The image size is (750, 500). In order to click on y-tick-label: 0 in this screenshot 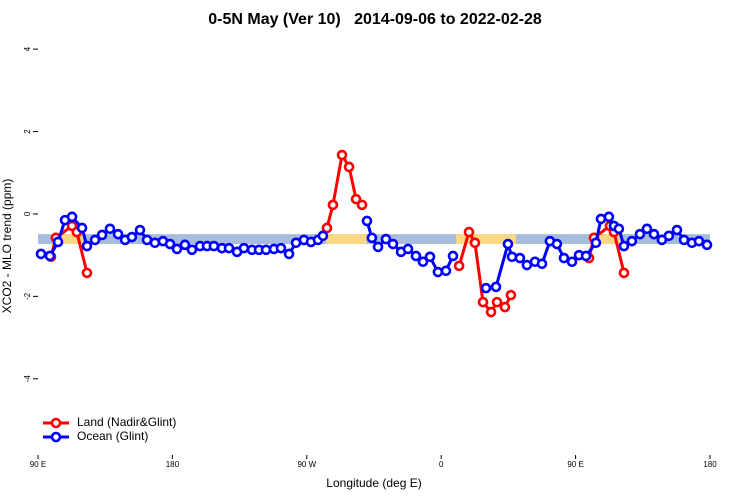, I will do `click(27, 213)`.